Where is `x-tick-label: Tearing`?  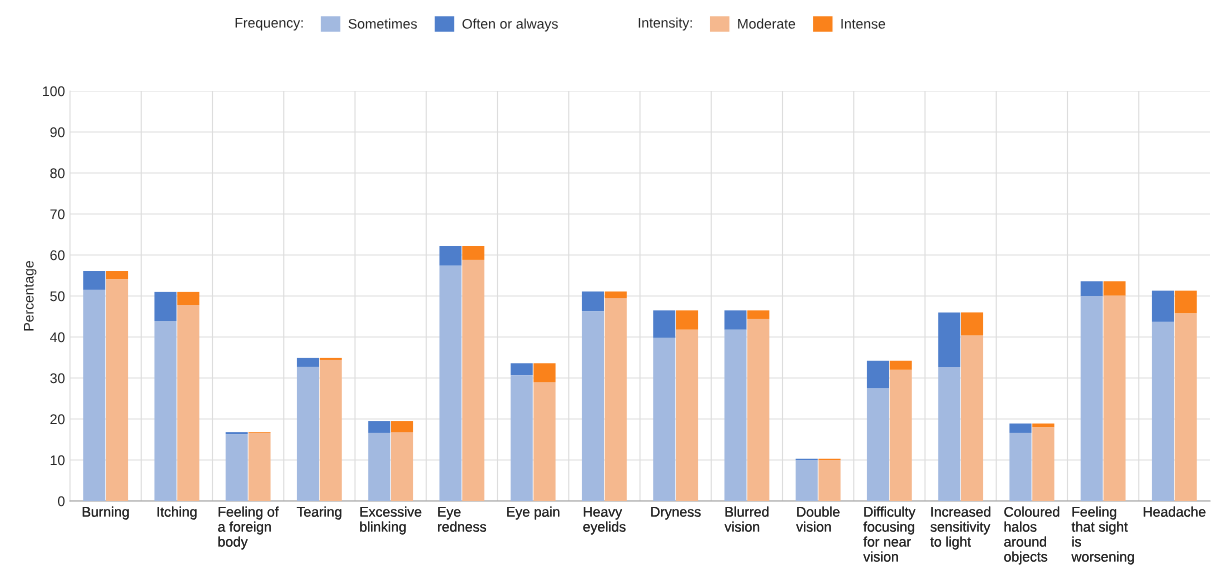 x-tick-label: Tearing is located at coordinates (319, 513).